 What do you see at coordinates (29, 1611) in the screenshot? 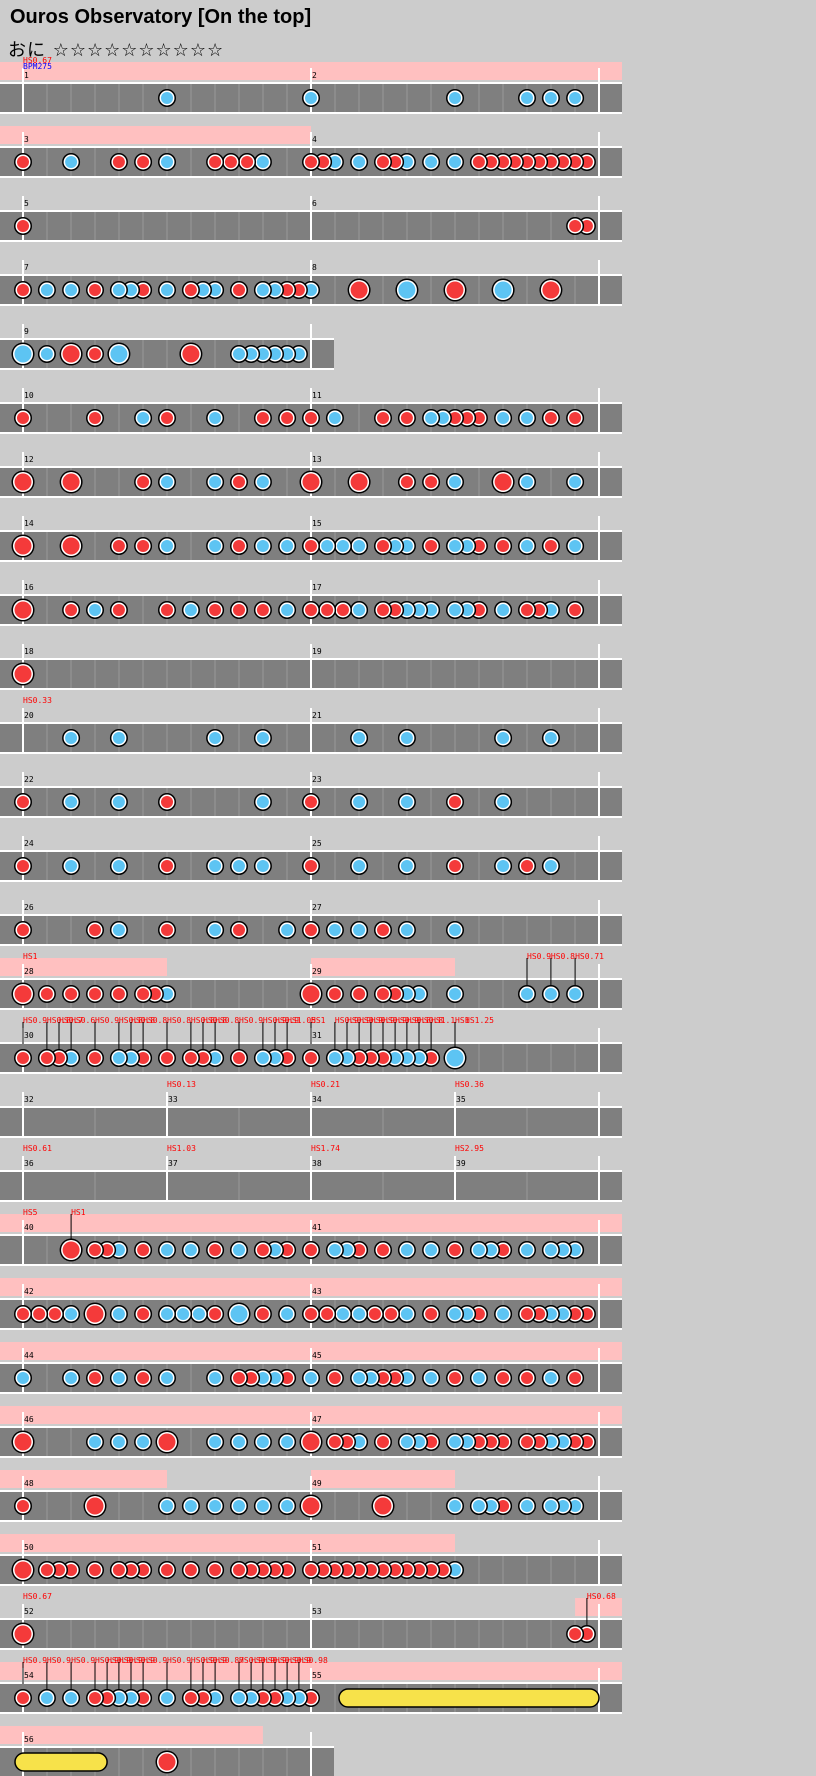
I see `measure-number: 52` at bounding box center [29, 1611].